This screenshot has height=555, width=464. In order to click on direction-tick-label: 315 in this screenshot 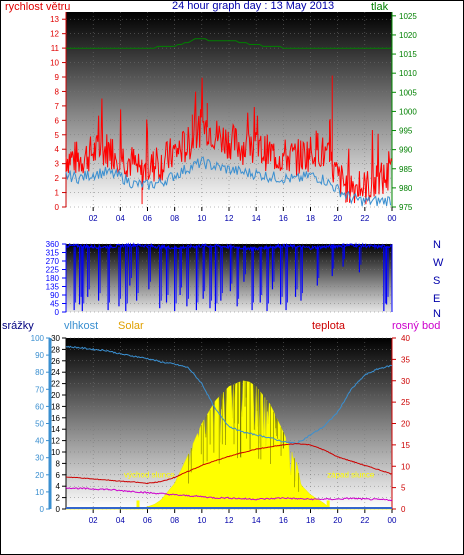, I will do `click(53, 253)`.